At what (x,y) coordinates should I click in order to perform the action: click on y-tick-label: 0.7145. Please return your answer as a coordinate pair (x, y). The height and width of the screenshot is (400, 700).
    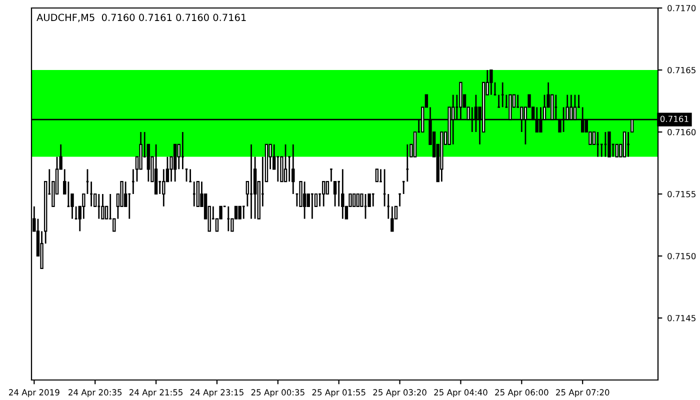
    Looking at the image, I should click on (682, 318).